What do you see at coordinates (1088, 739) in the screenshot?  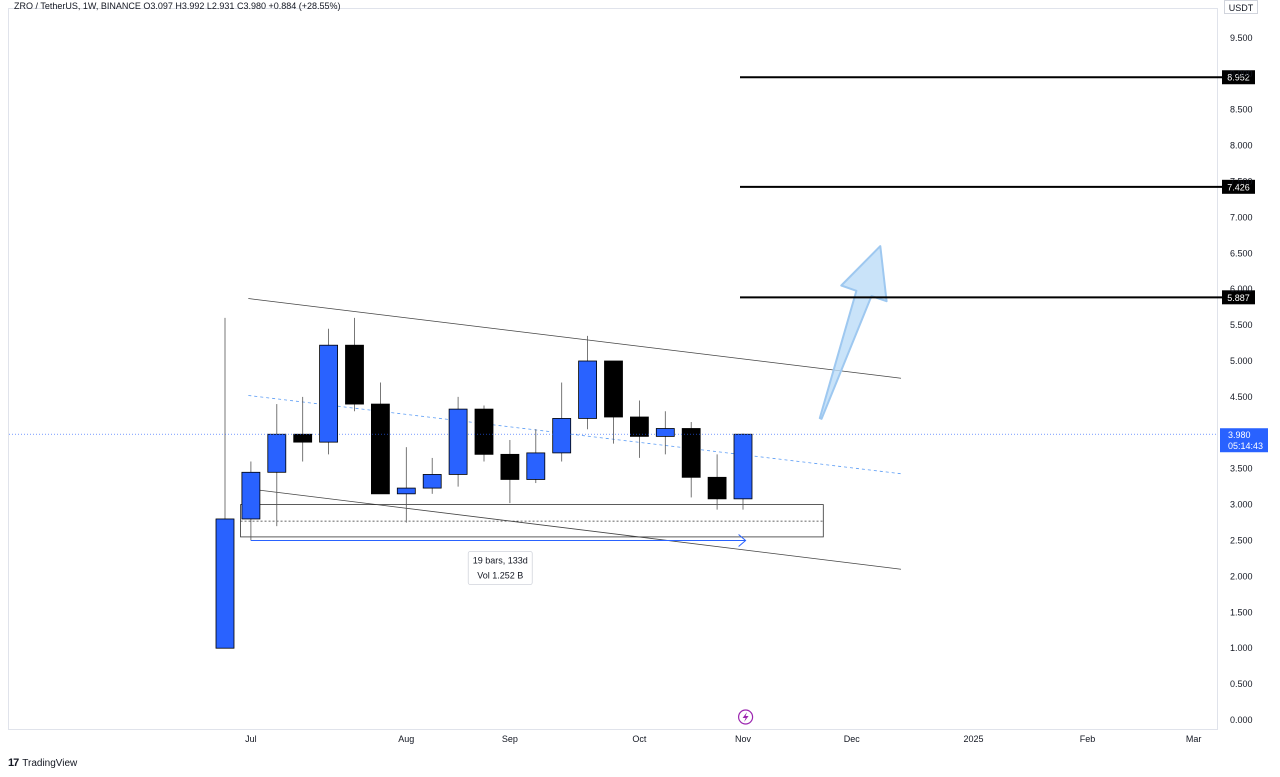 I see `time-tick-label: Feb` at bounding box center [1088, 739].